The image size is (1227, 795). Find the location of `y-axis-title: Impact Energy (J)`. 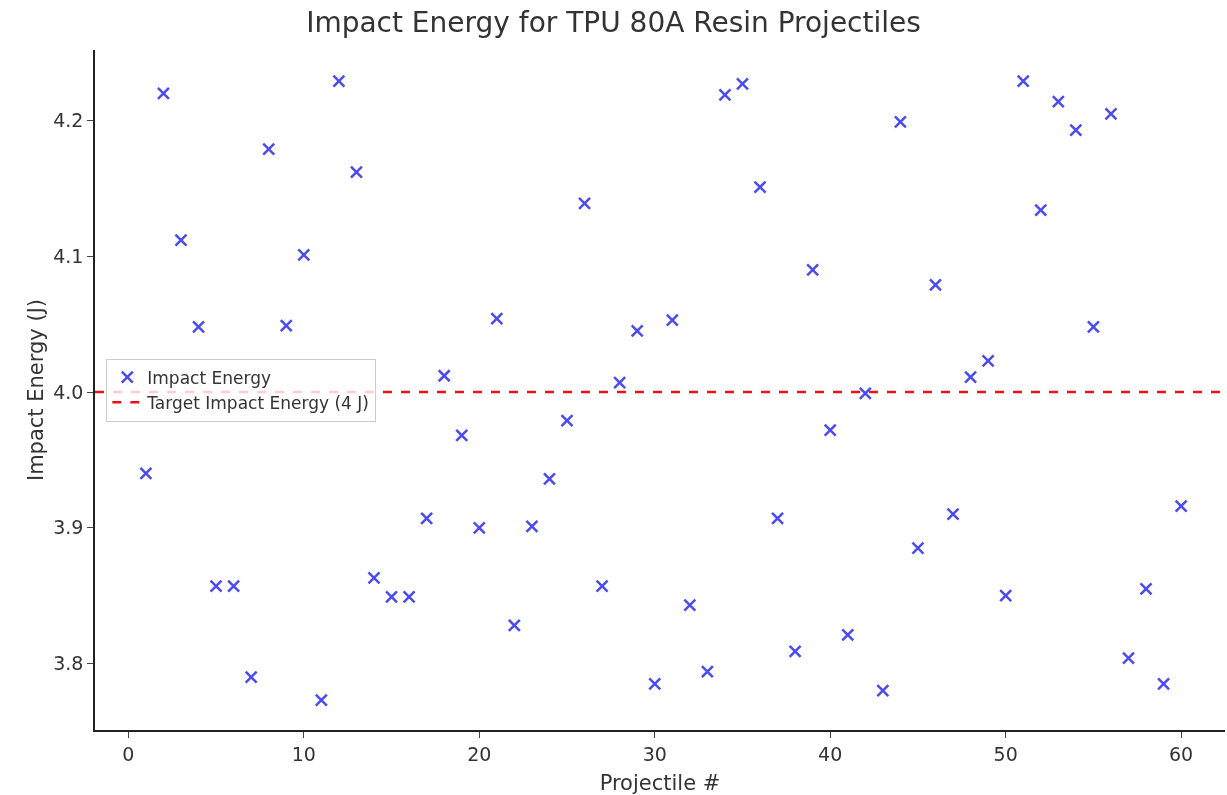

y-axis-title: Impact Energy (J) is located at coordinates (35, 390).